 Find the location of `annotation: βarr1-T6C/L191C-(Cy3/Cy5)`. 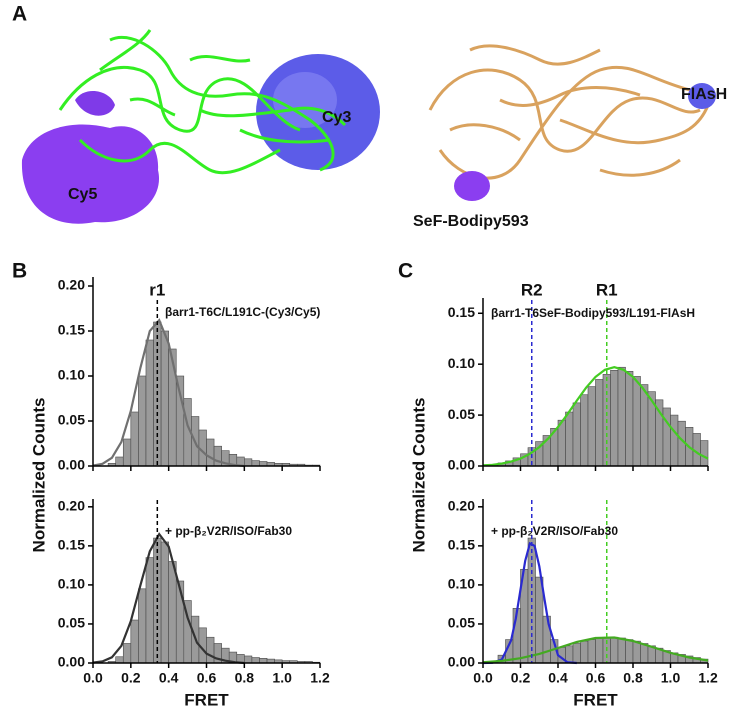

annotation: βarr1-T6C/L191C-(Cy3/Cy5) is located at coordinates (242, 312).